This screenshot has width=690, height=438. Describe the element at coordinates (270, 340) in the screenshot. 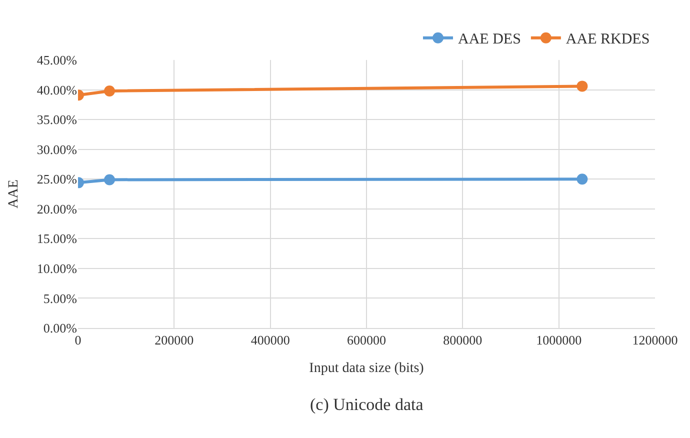

I see `x-tick-label: 400000` at that location.